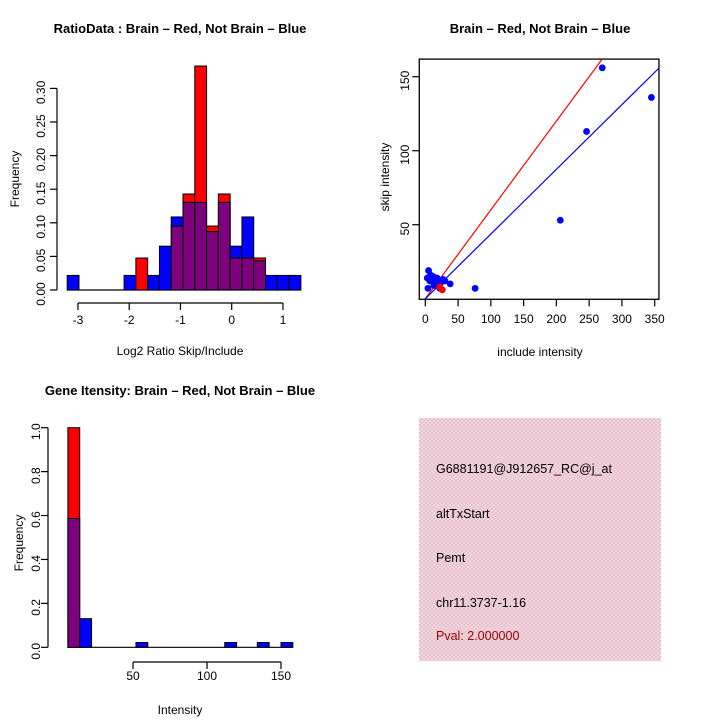 This screenshot has width=720, height=720. What do you see at coordinates (180, 710) in the screenshot?
I see `x-axis-label: Intensity` at bounding box center [180, 710].